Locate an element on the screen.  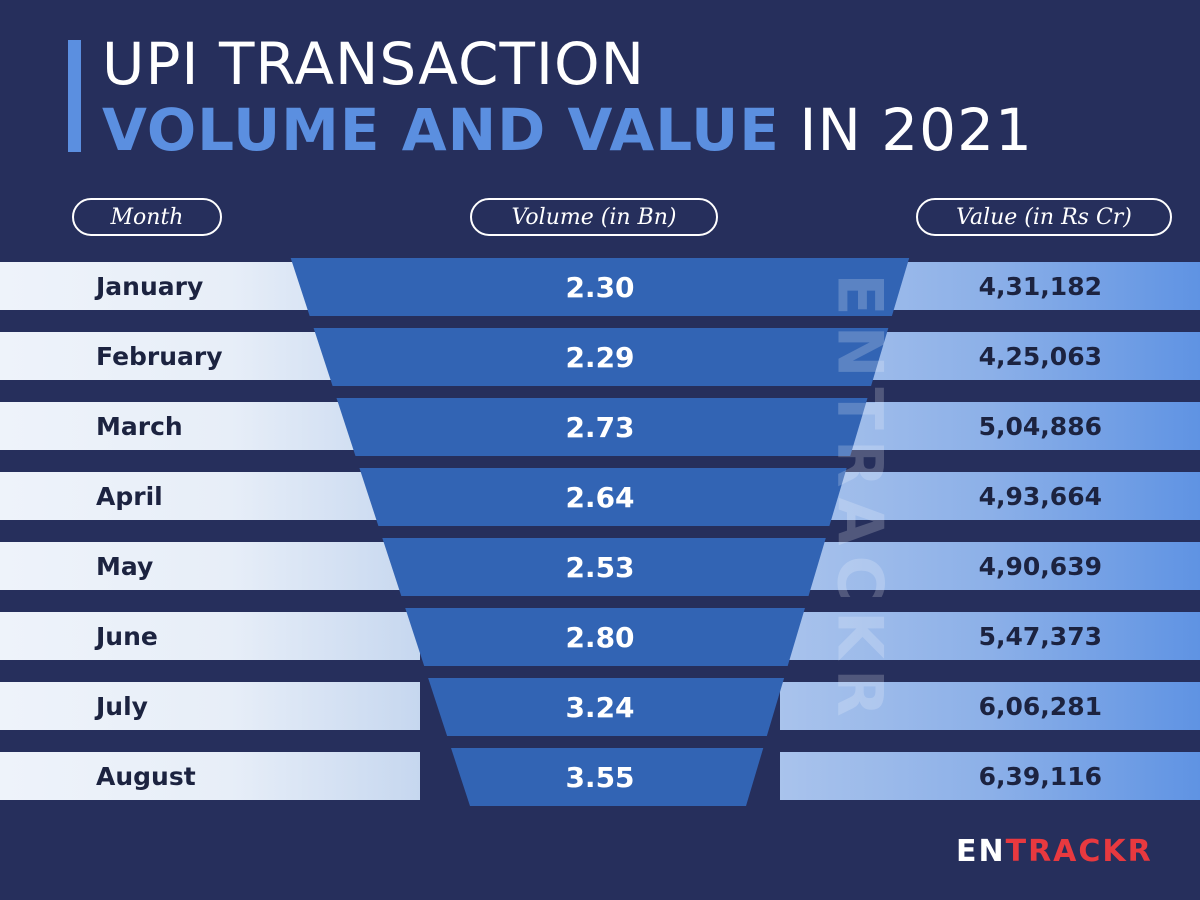
title-year: IN 2021 is located at coordinates (906, 130).